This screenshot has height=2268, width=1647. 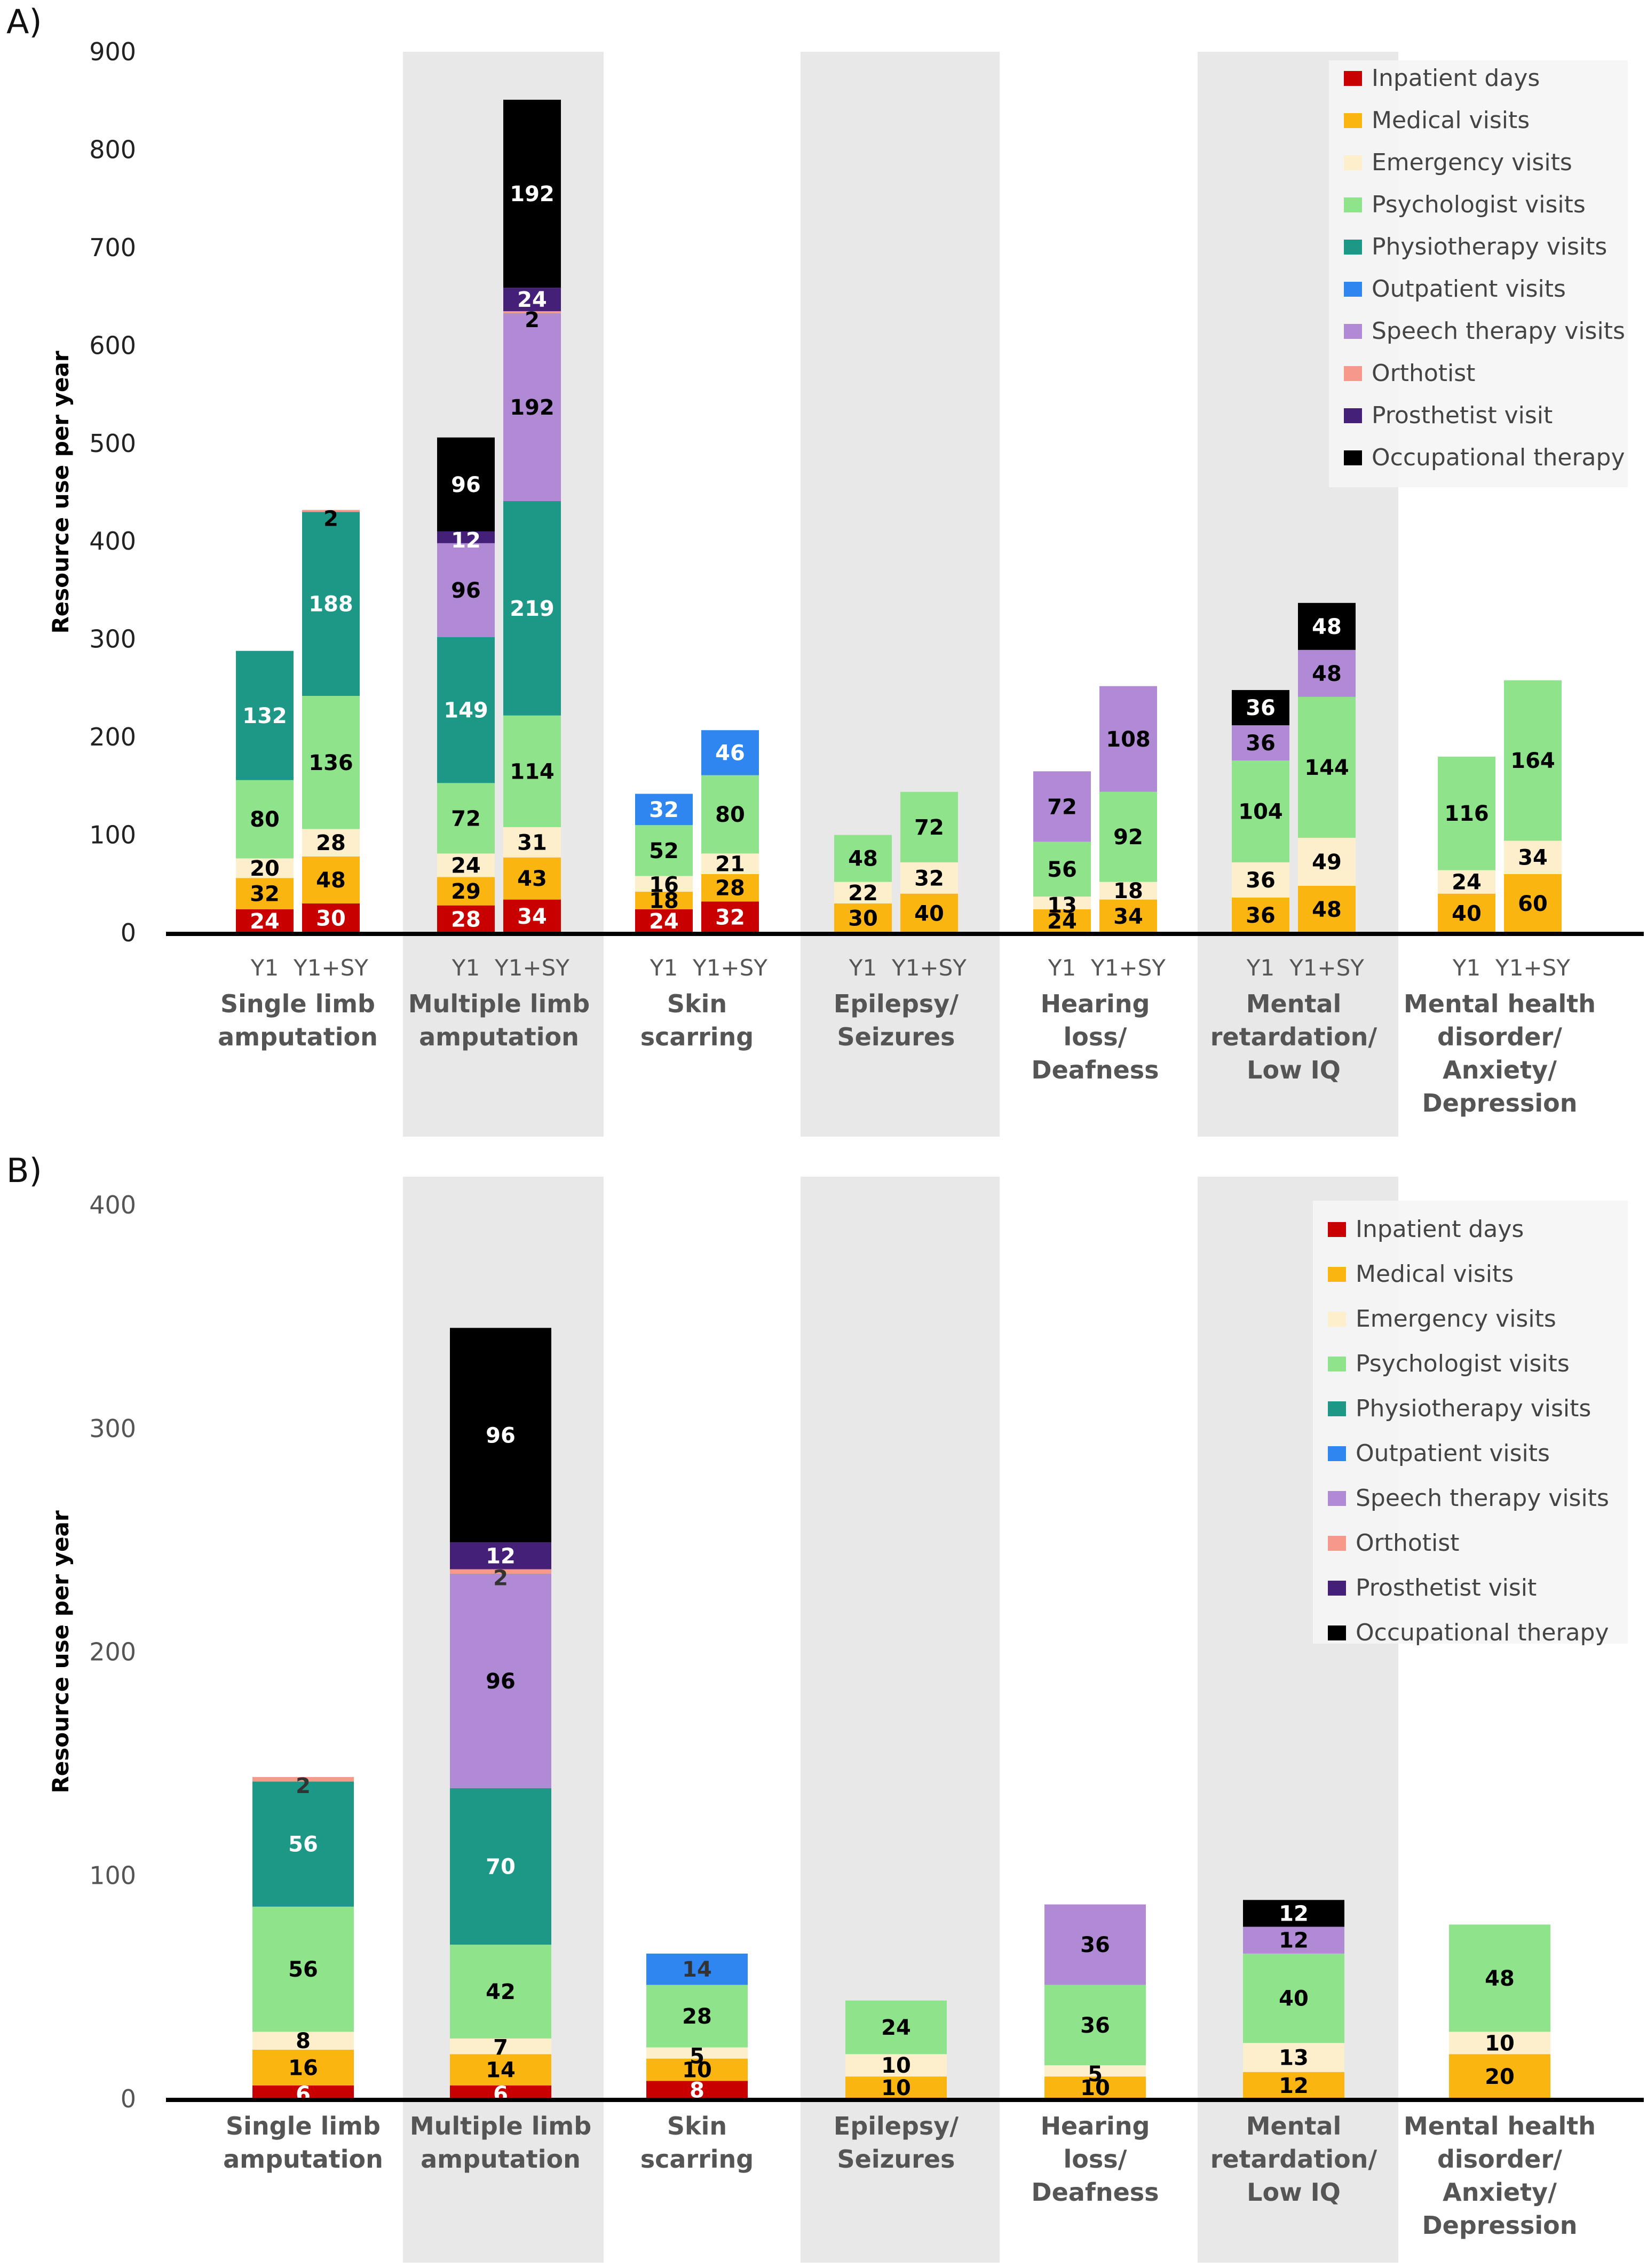 What do you see at coordinates (331, 720) in the screenshot?
I see `bar-y1-plus-sy: 30 48 28 136 188 2` at bounding box center [331, 720].